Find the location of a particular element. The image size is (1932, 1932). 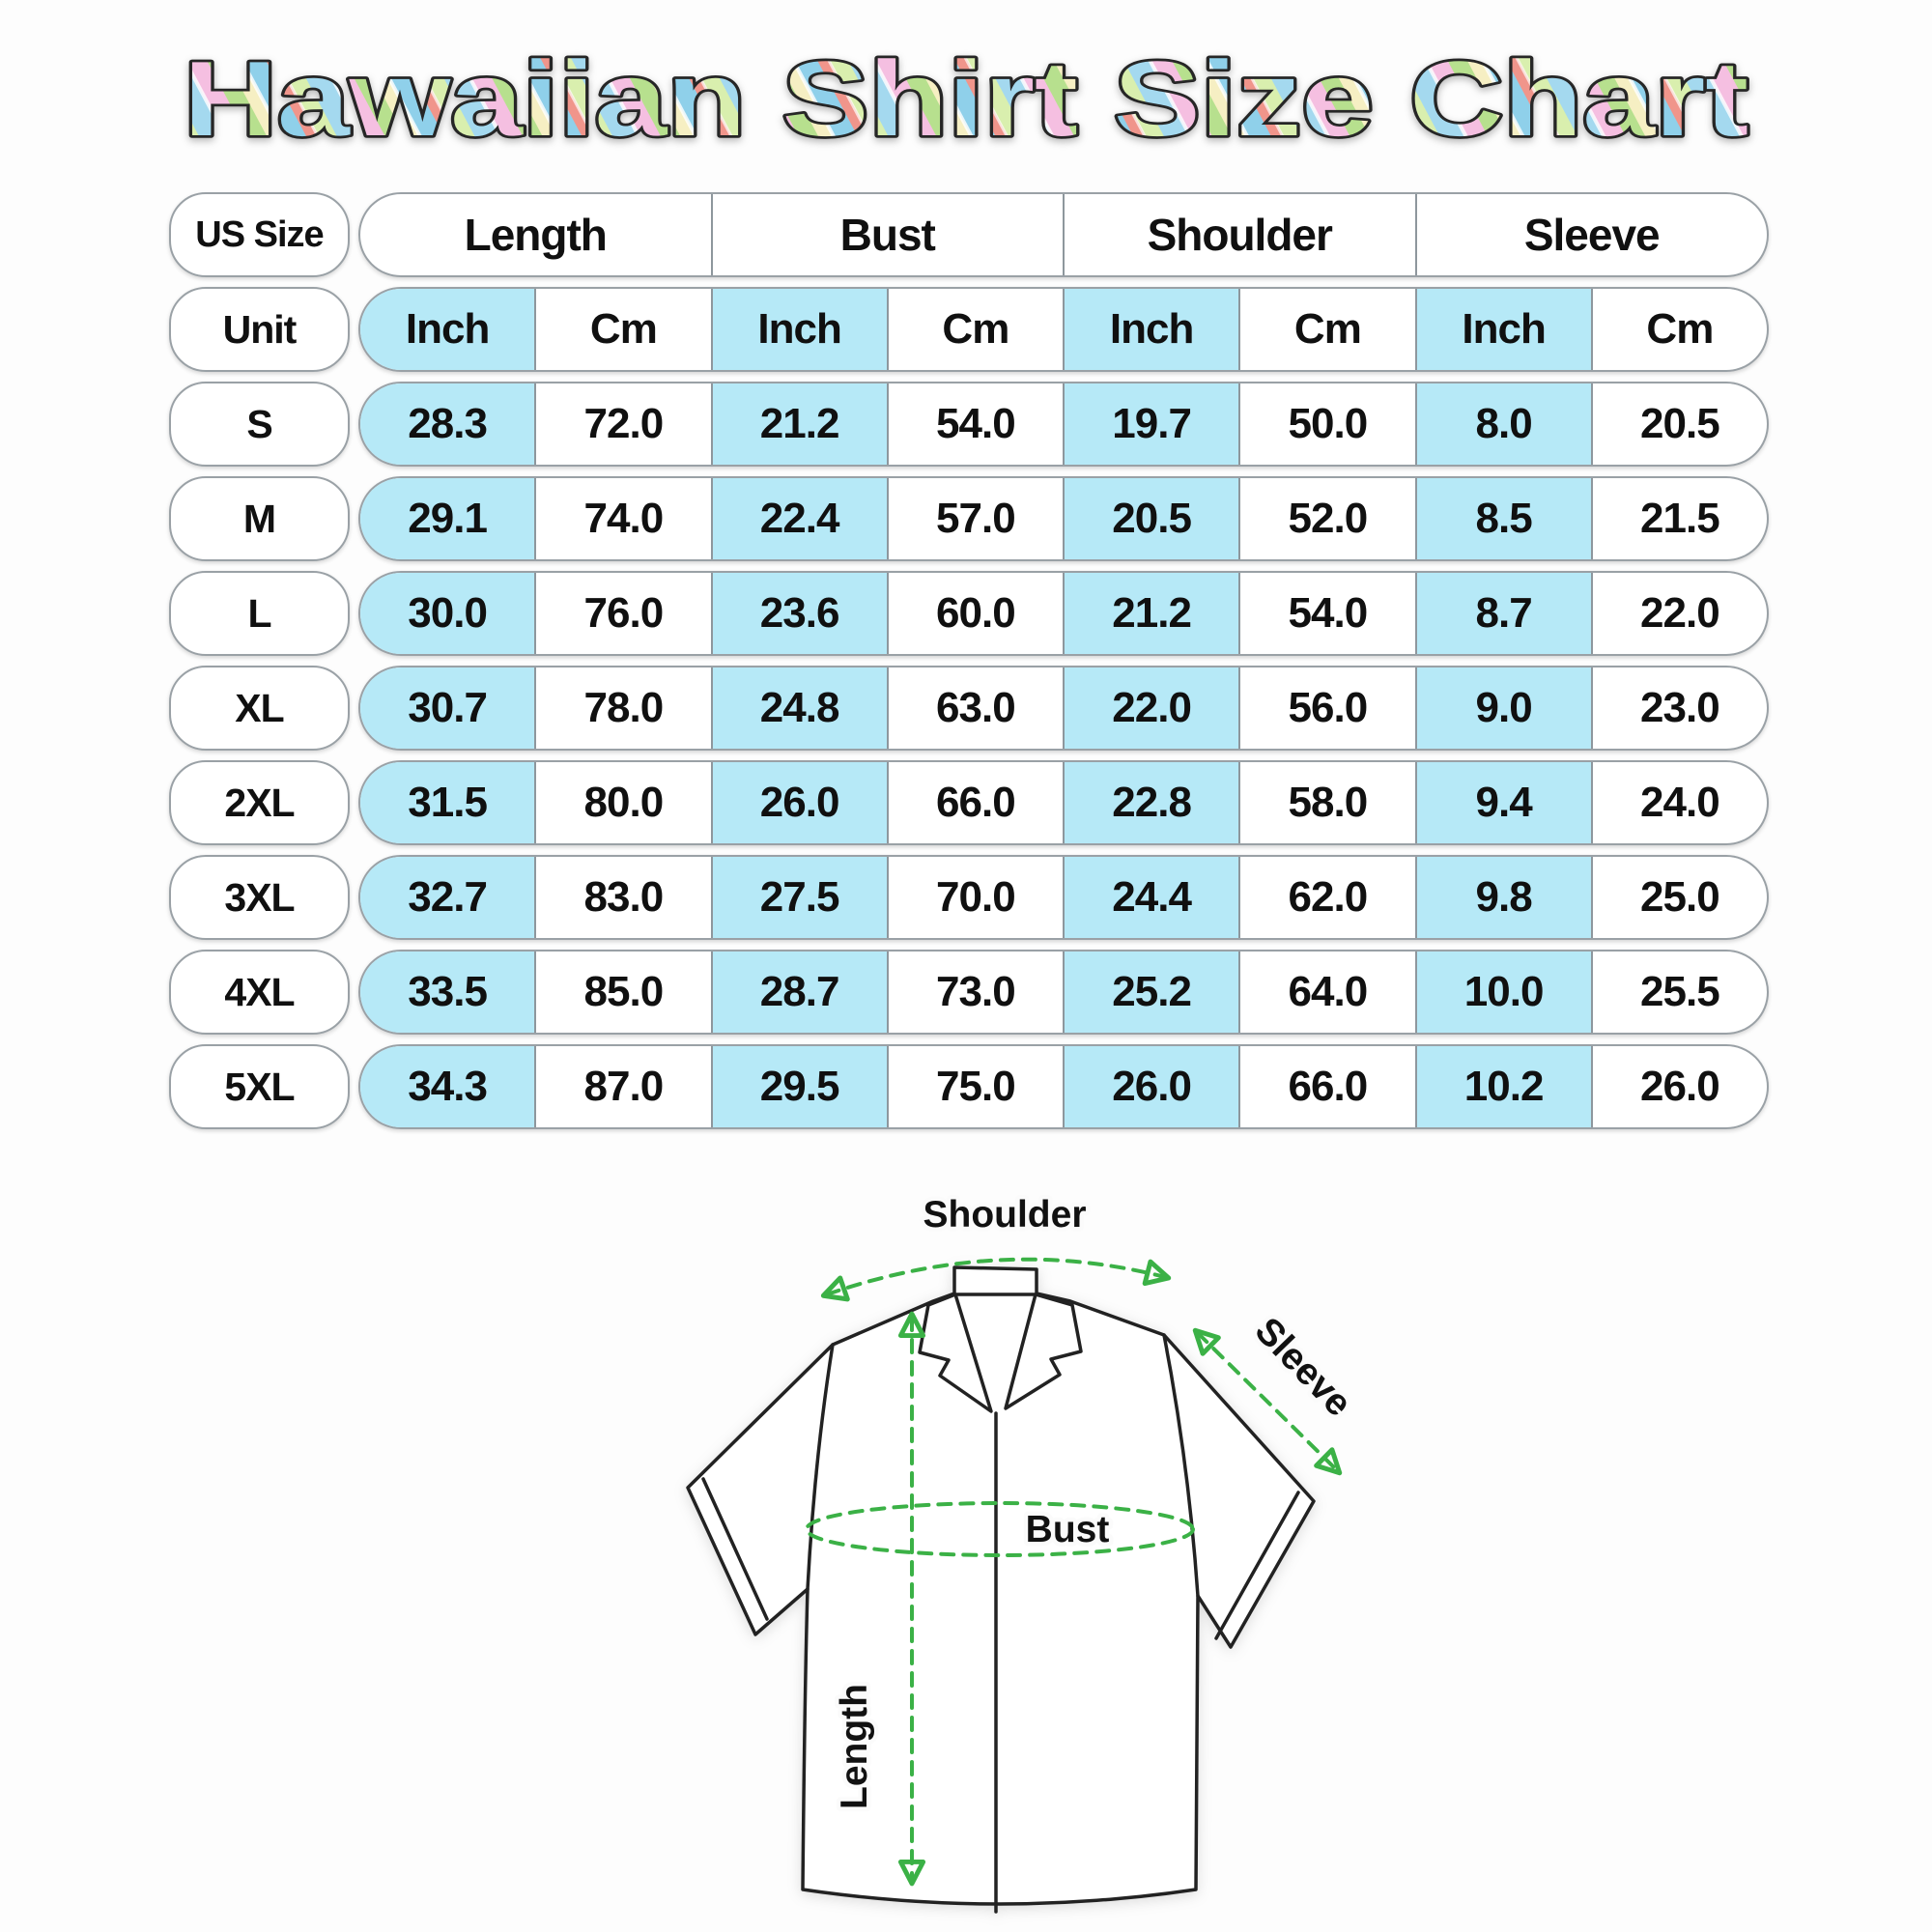

bust-measure-ellipse is located at coordinates (1000, 1529).